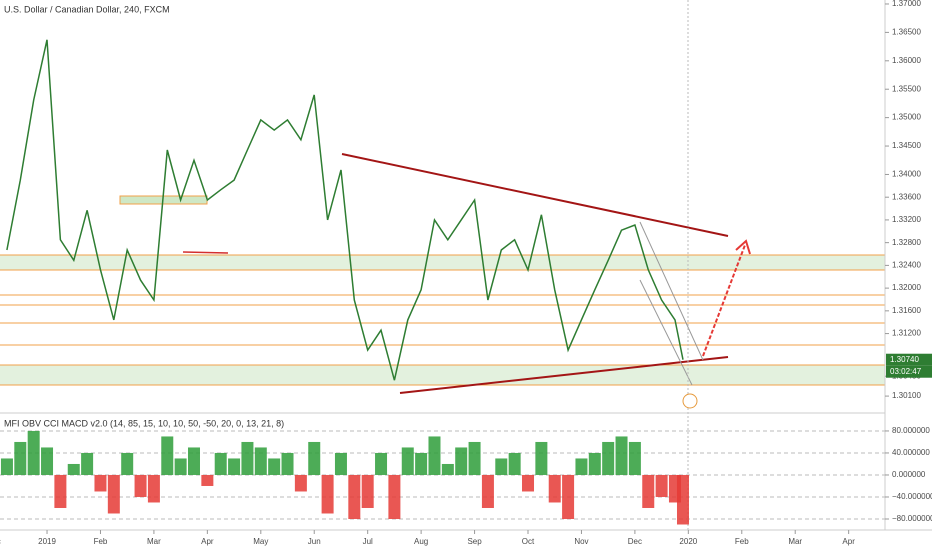 The image size is (932, 550). Describe the element at coordinates (528, 541) in the screenshot. I see `x-tick-label: Oct` at that location.